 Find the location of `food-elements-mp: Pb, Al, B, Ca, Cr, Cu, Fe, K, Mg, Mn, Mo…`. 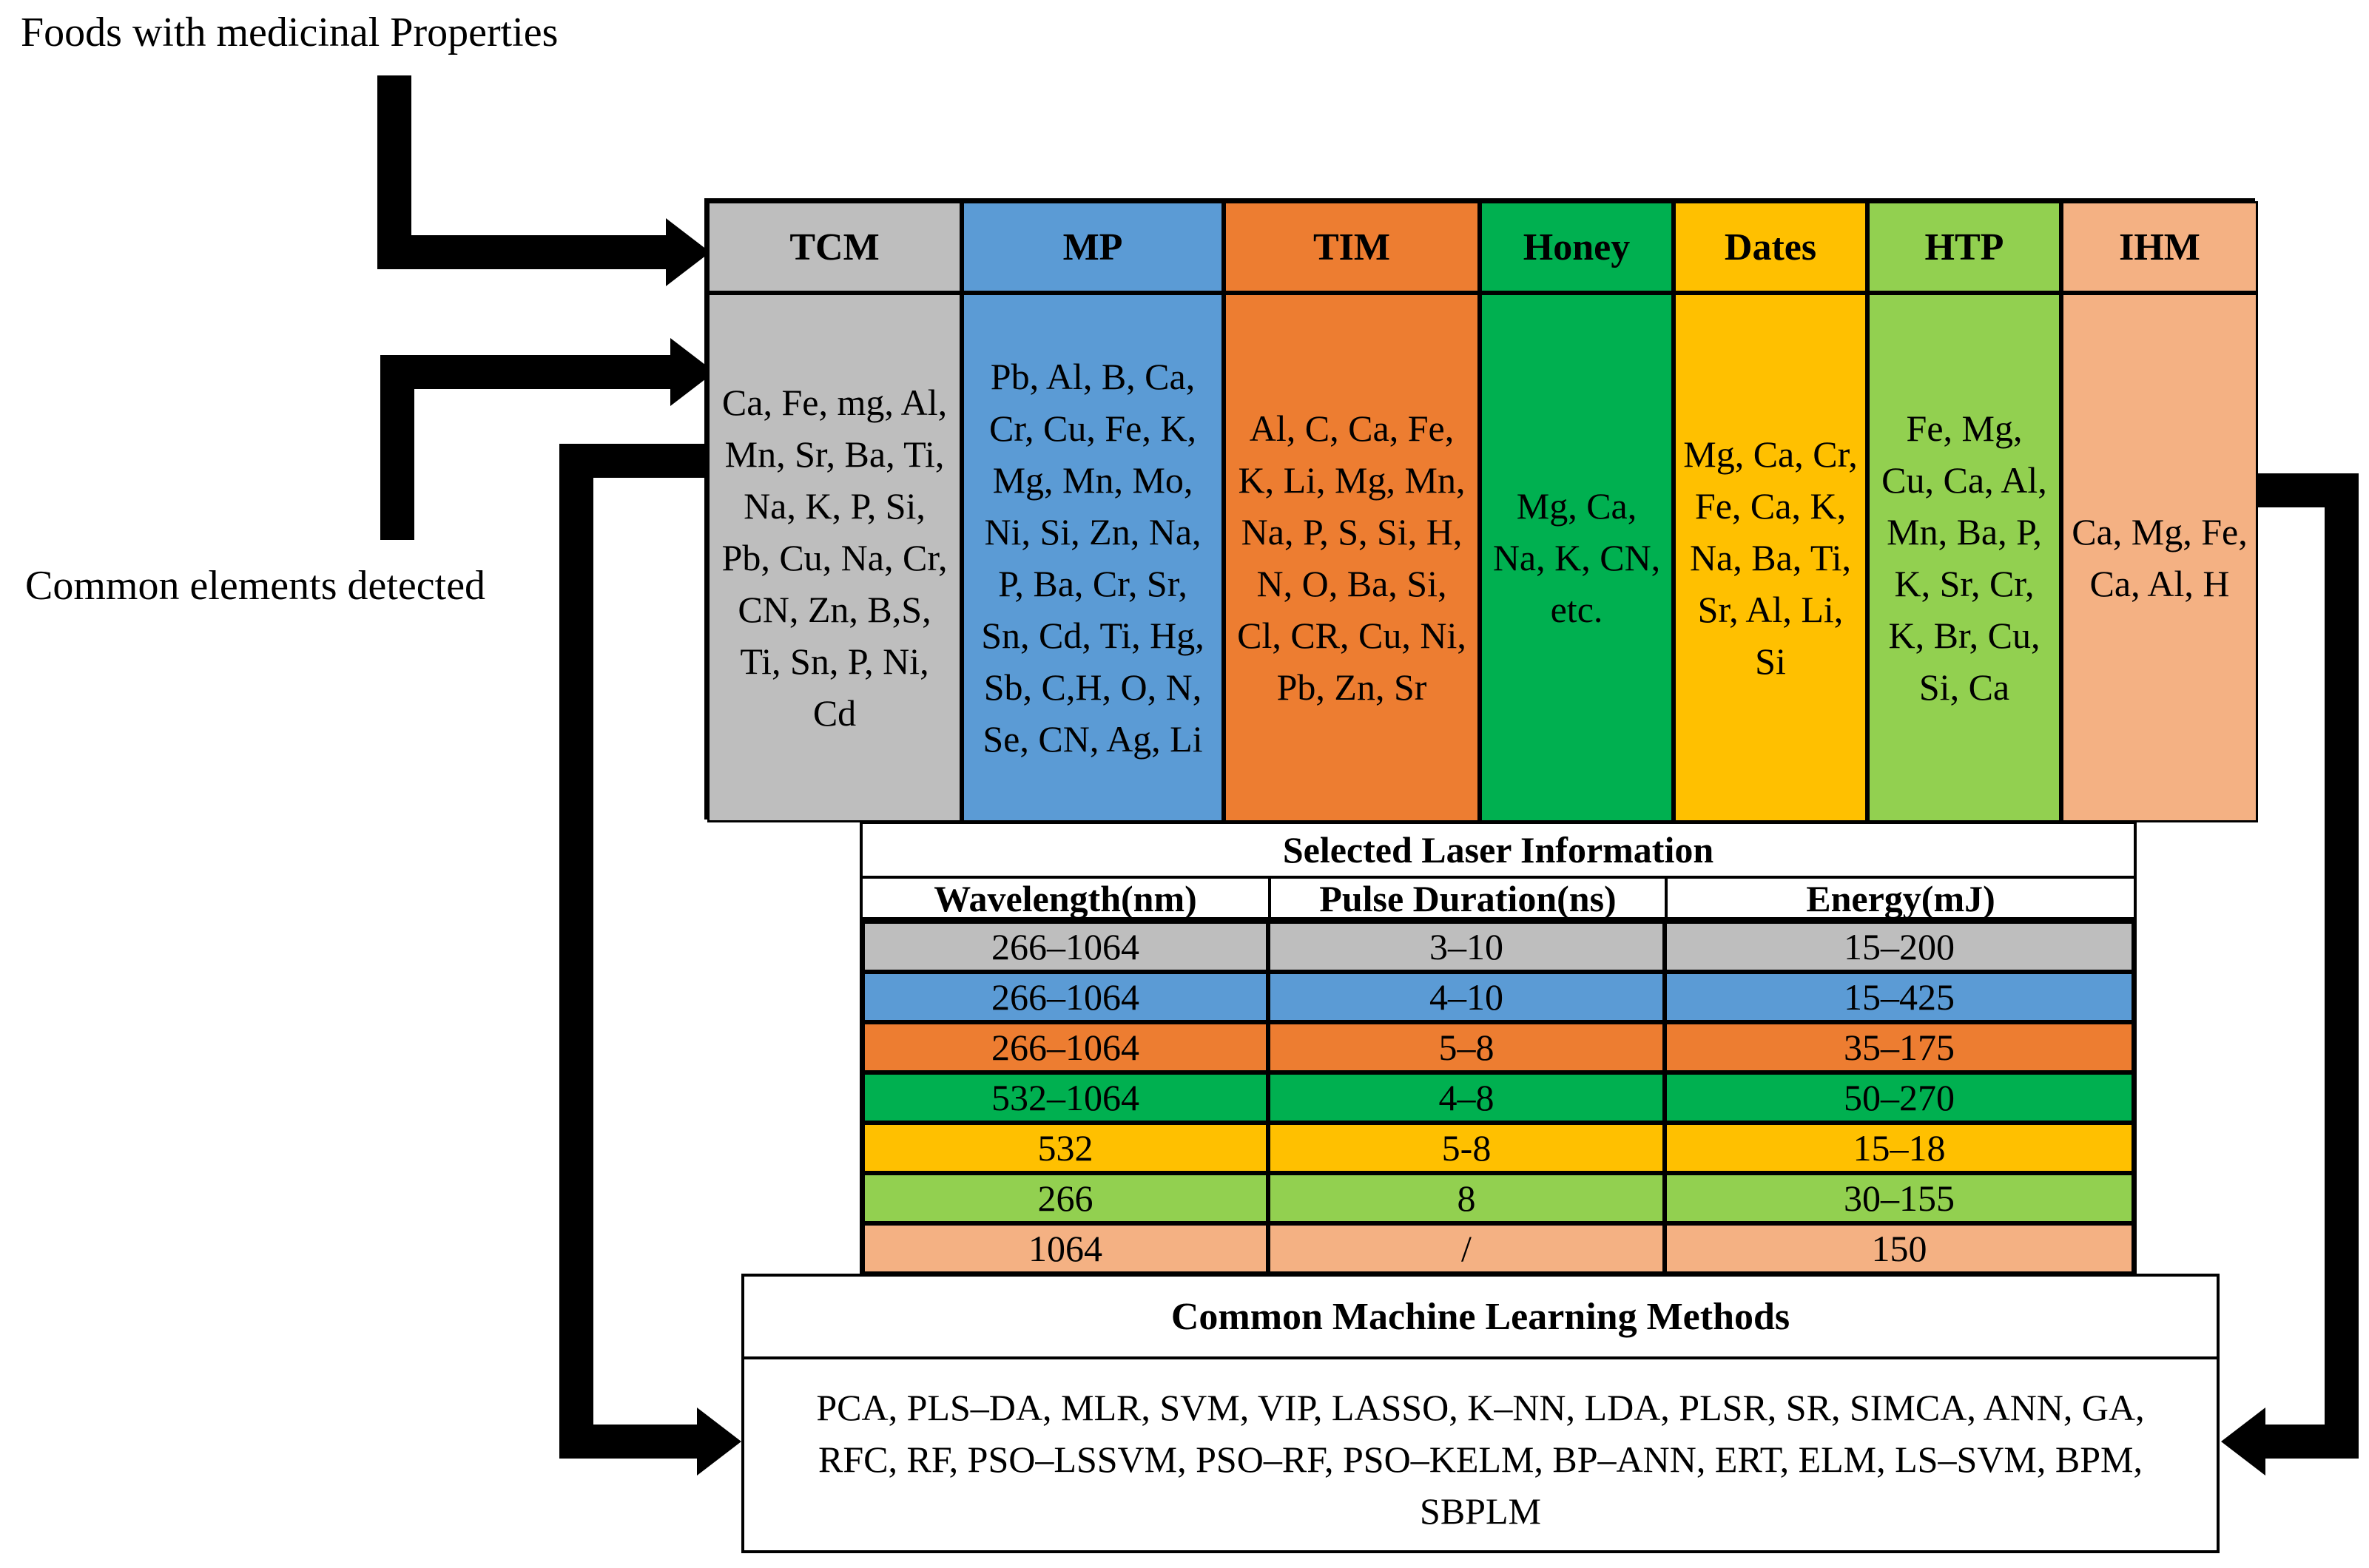

food-elements-mp: Pb, Al, B, Ca, Cr, Cu, Fe, K, Mg, Mn, Mo… is located at coordinates (1093, 557).